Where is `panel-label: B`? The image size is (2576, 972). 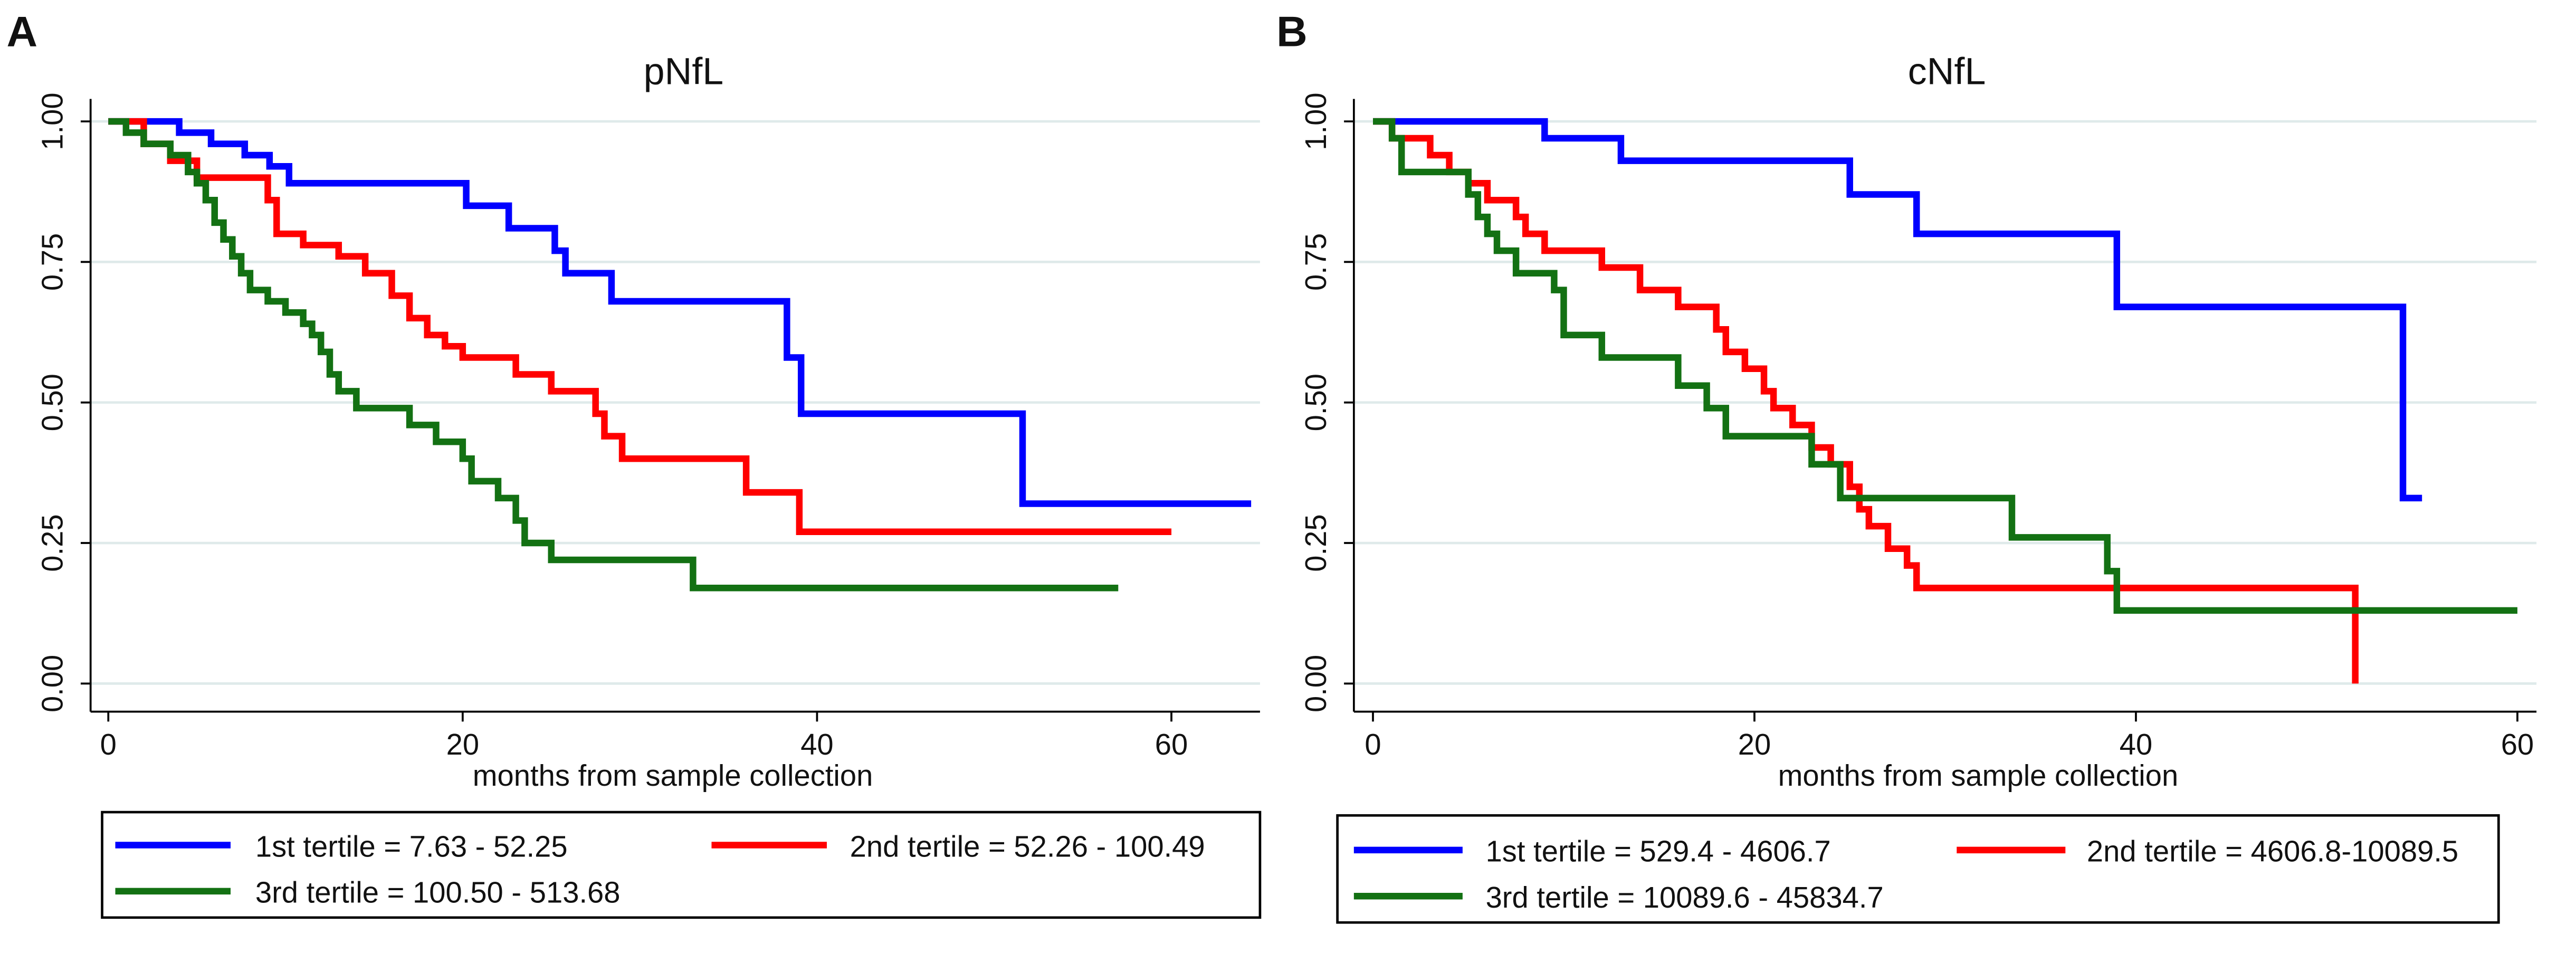 panel-label: B is located at coordinates (1292, 32).